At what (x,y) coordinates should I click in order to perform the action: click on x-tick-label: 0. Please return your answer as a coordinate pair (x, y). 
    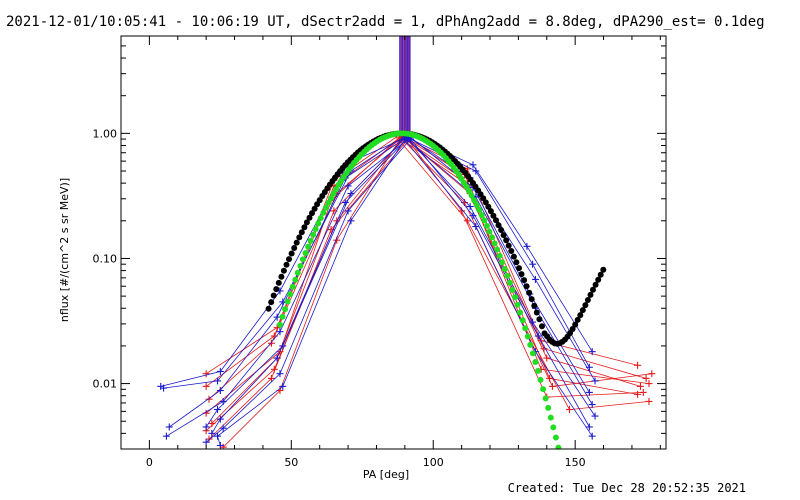
    Looking at the image, I should click on (149, 462).